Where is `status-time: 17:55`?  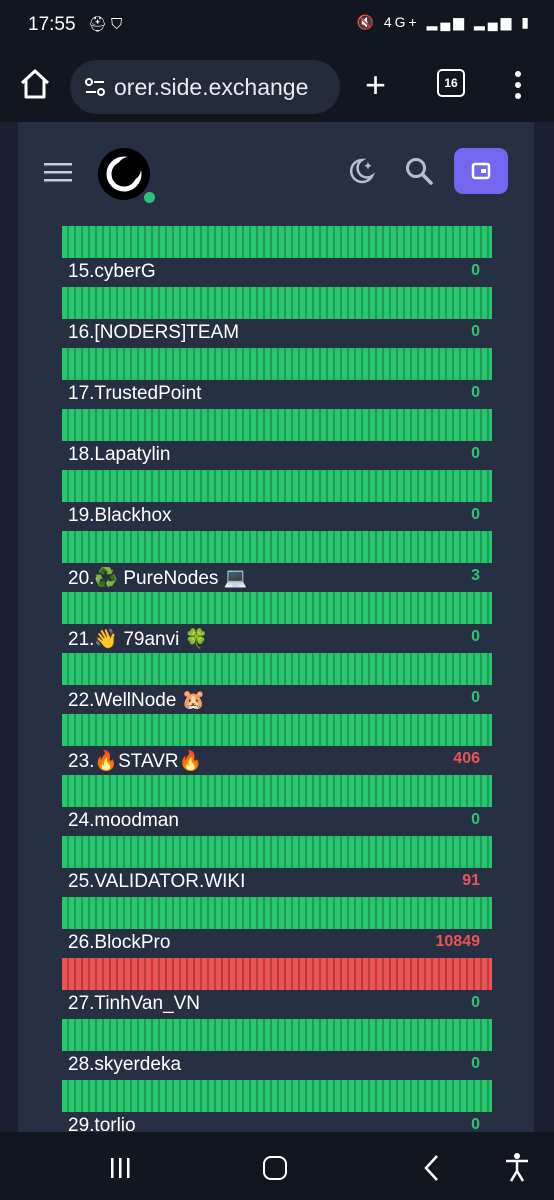
status-time: 17:55 is located at coordinates (52, 24).